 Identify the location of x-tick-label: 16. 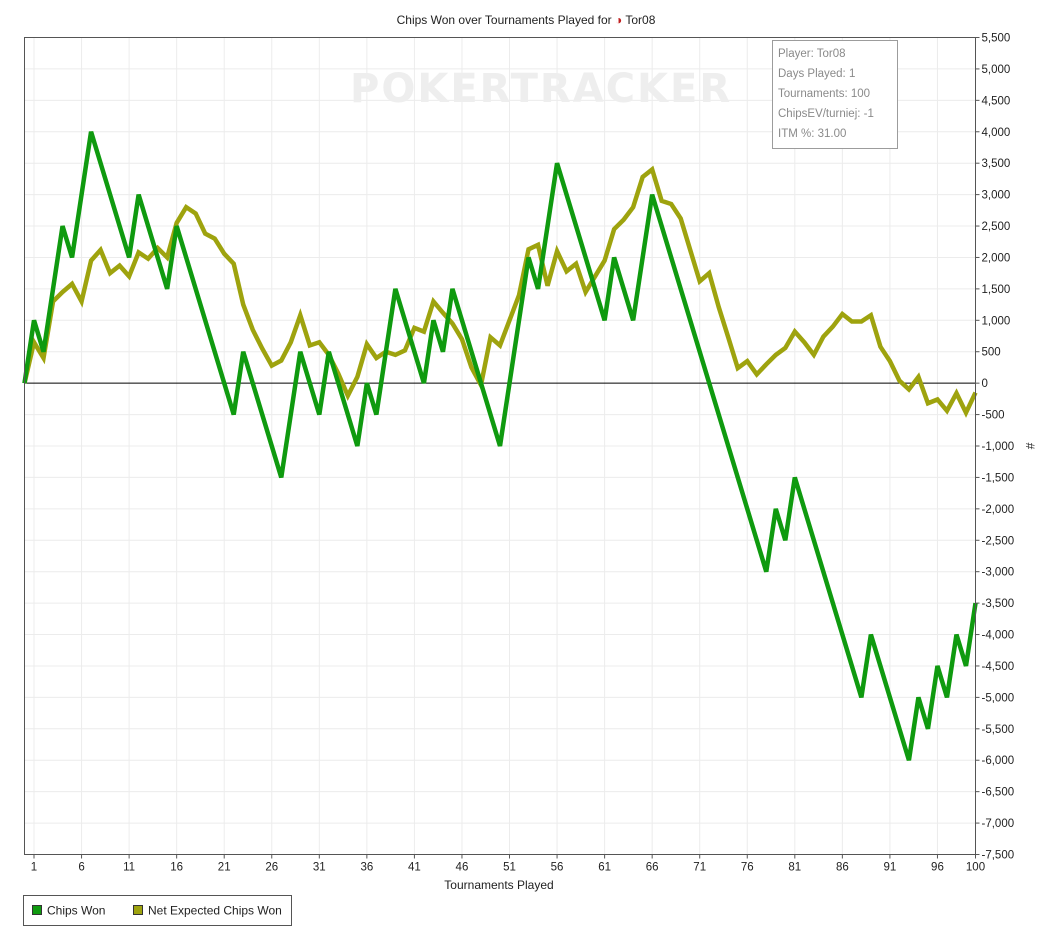
(176, 868).